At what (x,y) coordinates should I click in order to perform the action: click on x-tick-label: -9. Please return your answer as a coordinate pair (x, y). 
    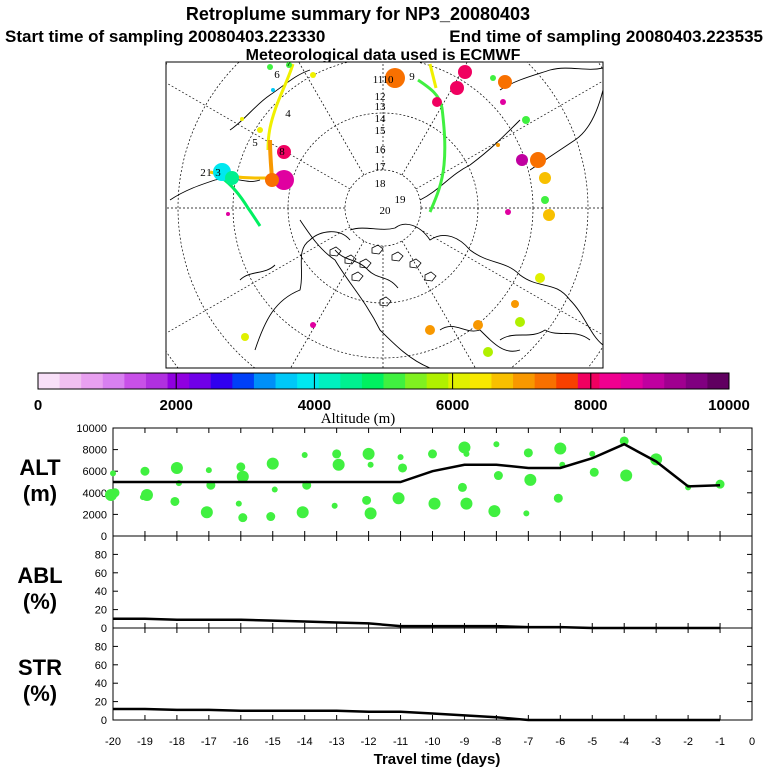
    Looking at the image, I should click on (465, 742).